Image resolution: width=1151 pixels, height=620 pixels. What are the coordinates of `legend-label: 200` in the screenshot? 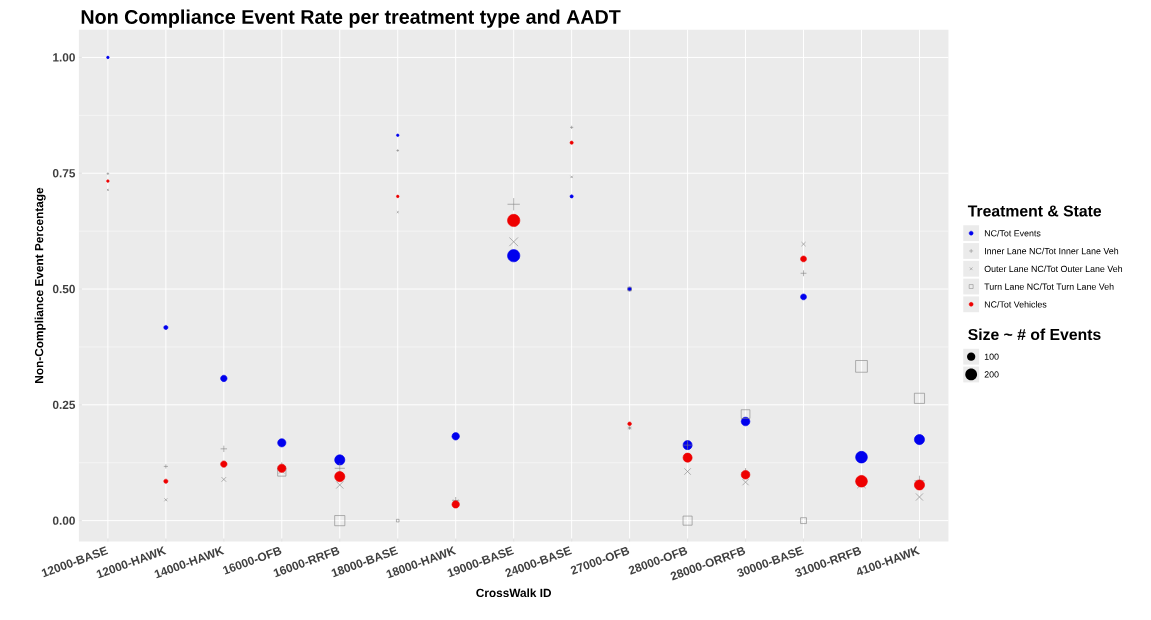 It's located at (991, 374).